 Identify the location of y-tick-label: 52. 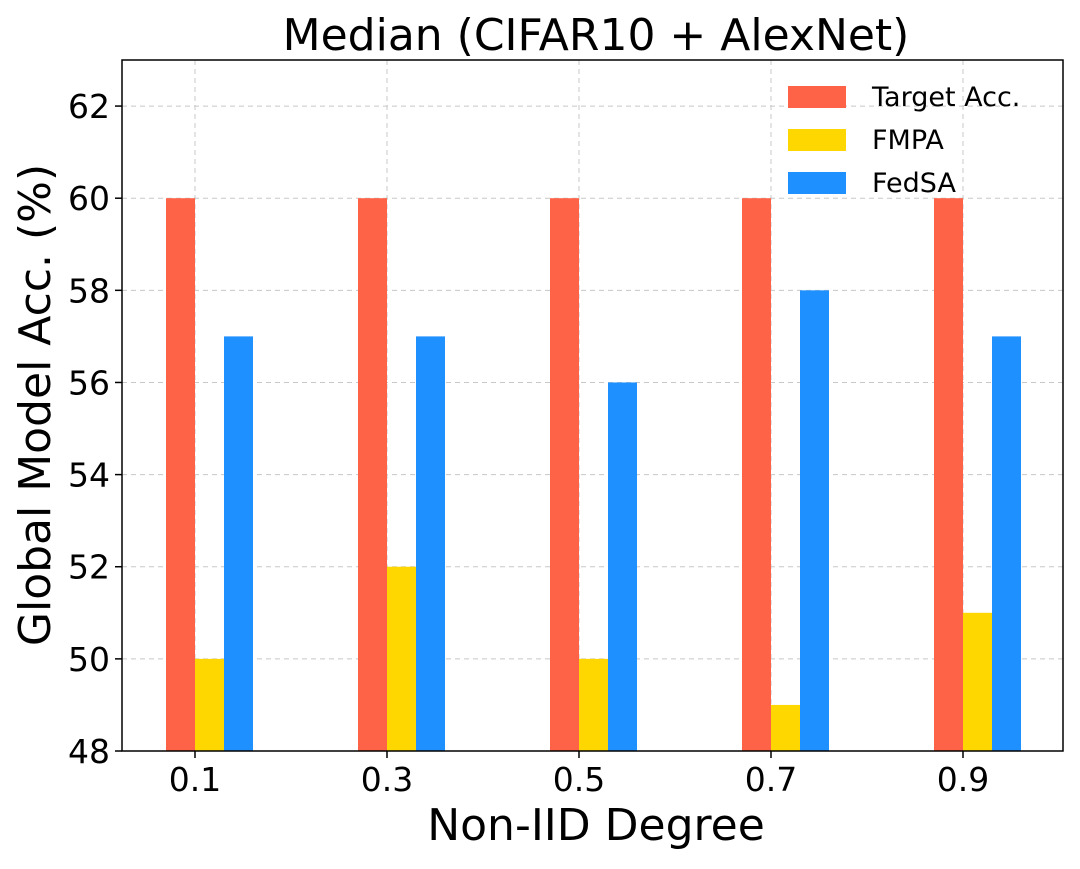
(89, 567).